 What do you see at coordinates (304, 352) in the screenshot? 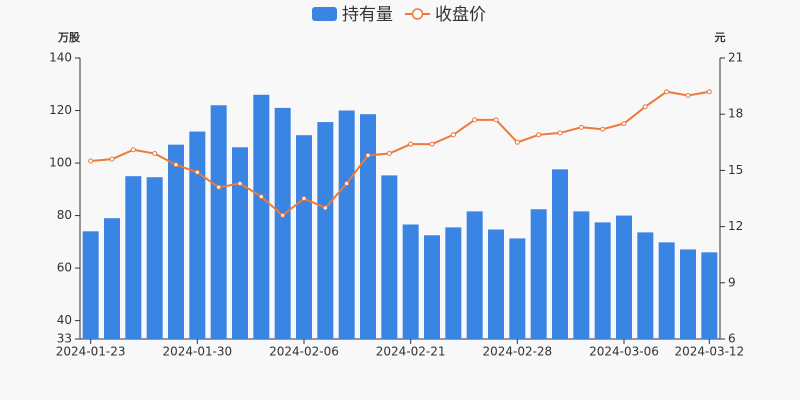
I see `x-tick-label: 2024-02-06` at bounding box center [304, 352].